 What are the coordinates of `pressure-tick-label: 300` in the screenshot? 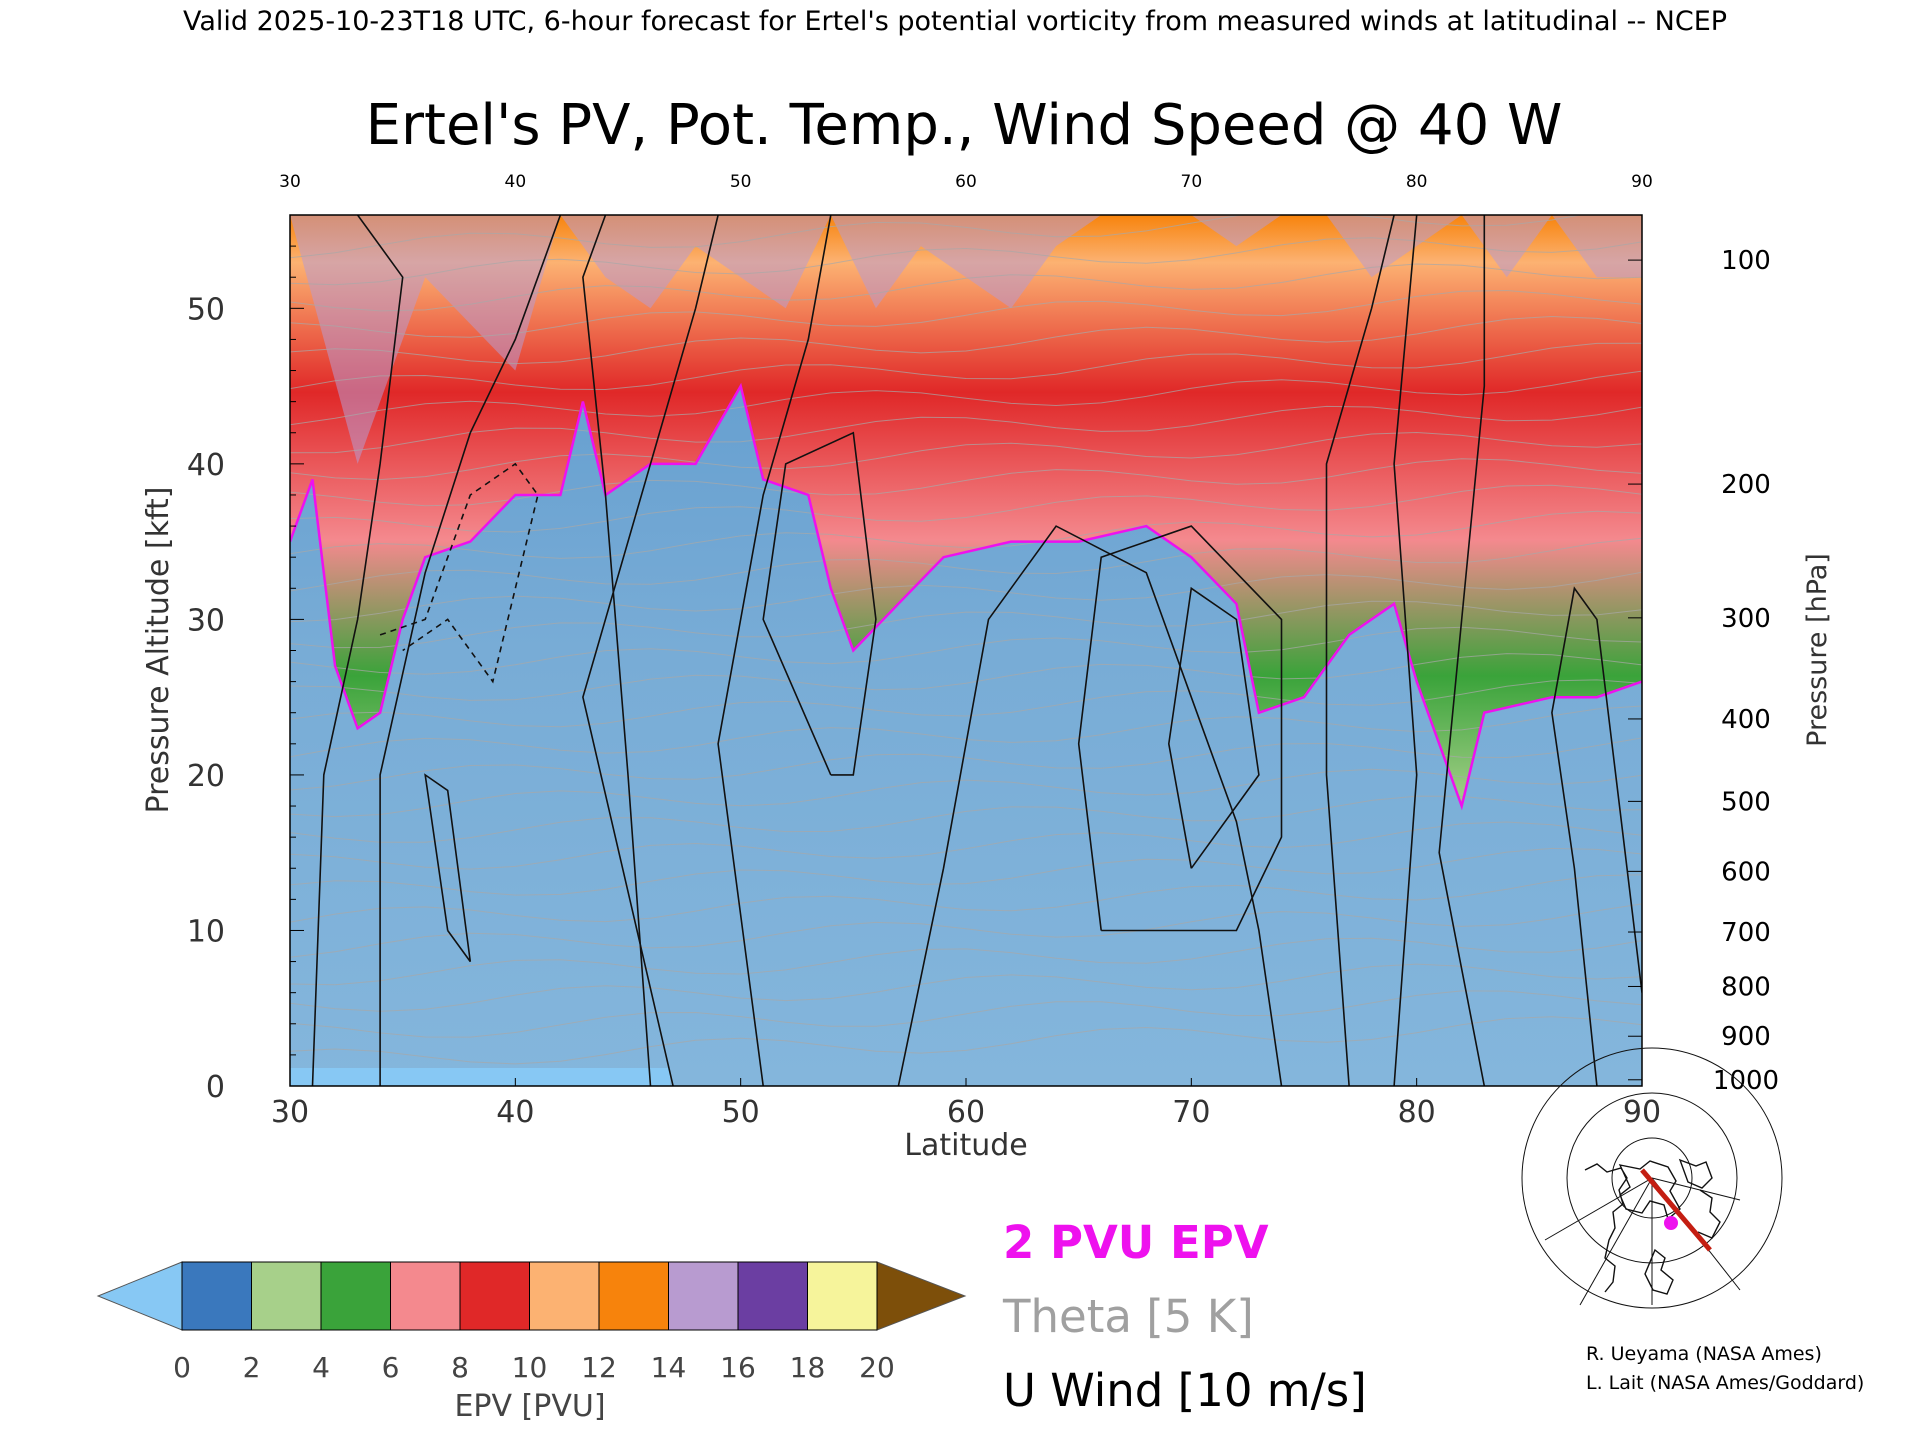 It's located at (1746, 619).